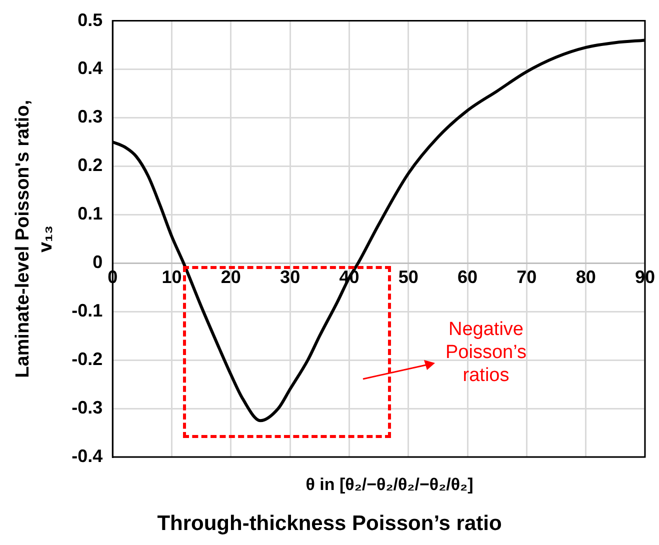 The height and width of the screenshot is (545, 659). I want to click on x-tick-label: 20, so click(230, 276).